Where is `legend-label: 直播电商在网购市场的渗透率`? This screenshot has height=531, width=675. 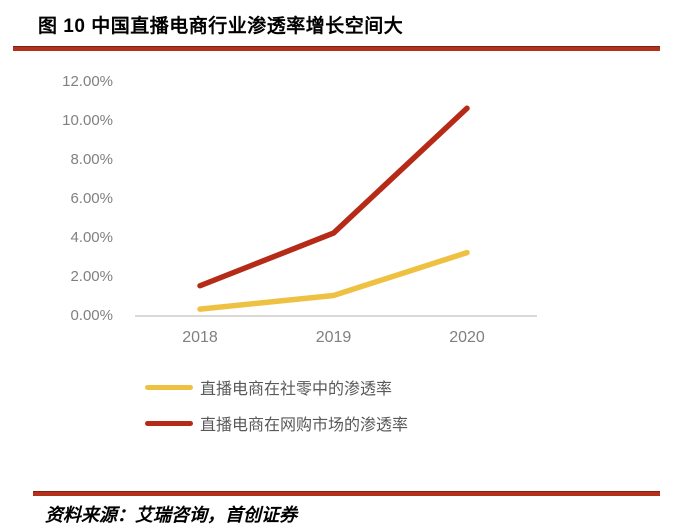
legend-label: 直播电商在网购市场的渗透率 is located at coordinates (304, 425).